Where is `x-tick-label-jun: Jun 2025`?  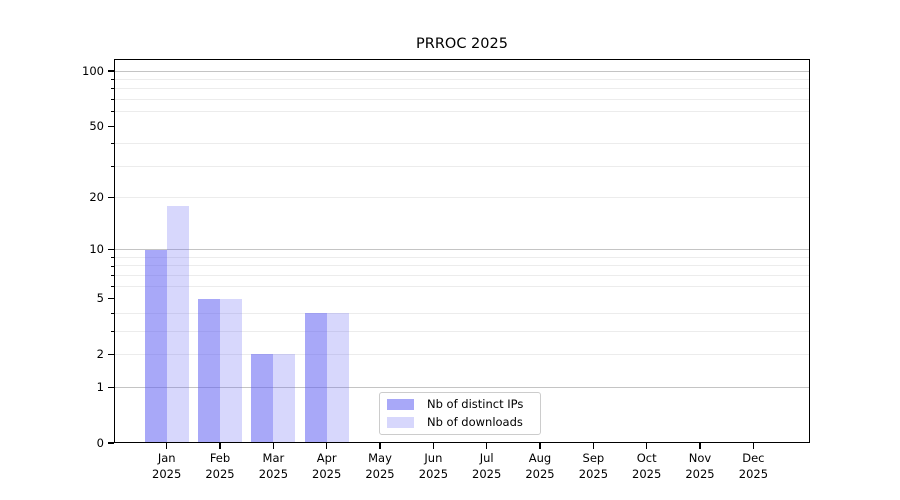 x-tick-label-jun: Jun 2025 is located at coordinates (433, 466).